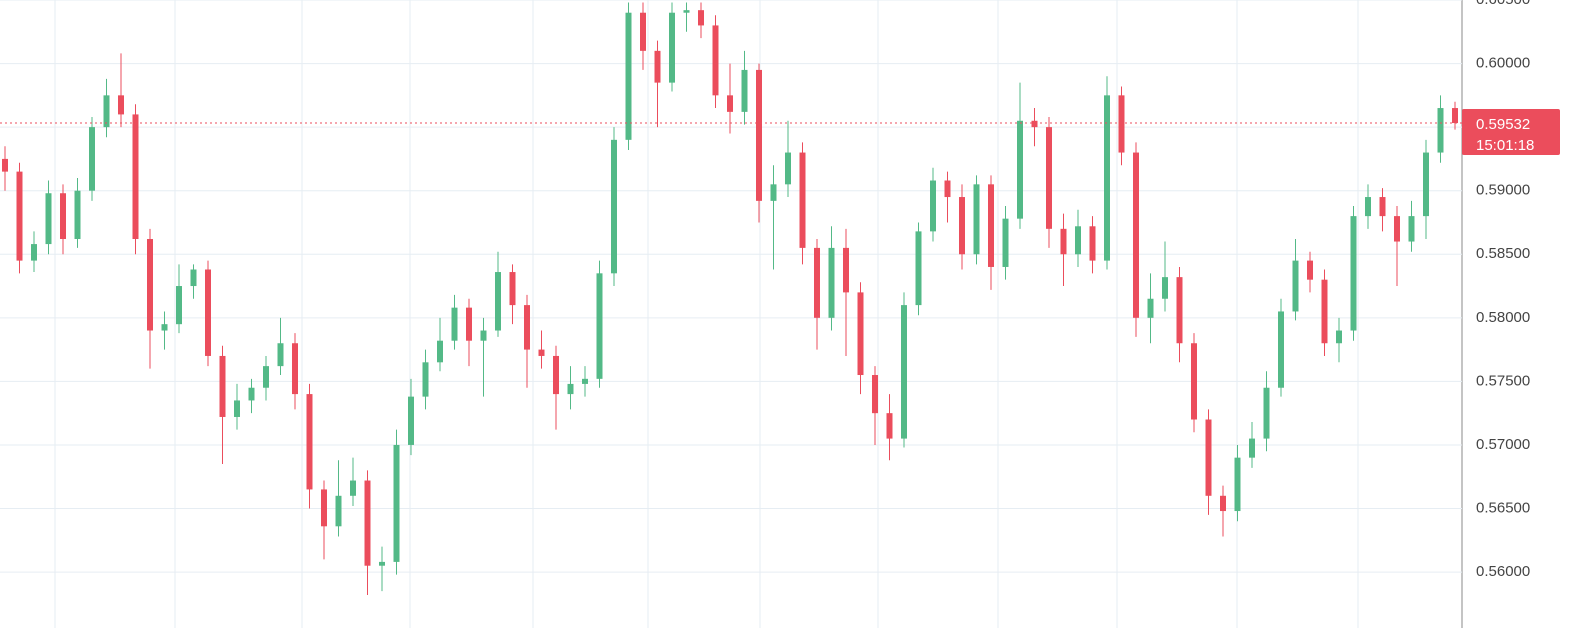  What do you see at coordinates (1503, 63) in the screenshot?
I see `y-tick-label: 0.60000` at bounding box center [1503, 63].